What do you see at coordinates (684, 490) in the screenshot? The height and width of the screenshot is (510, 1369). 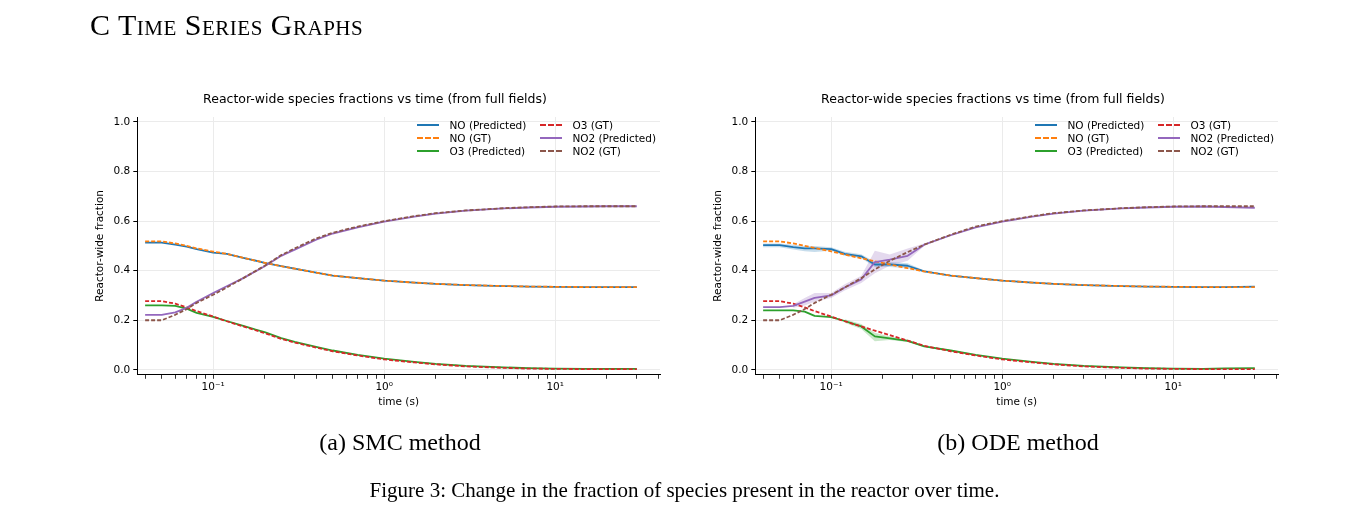 I see `caption: Figure 3: Change in the fraction of species present in the reactor over time.` at bounding box center [684, 490].